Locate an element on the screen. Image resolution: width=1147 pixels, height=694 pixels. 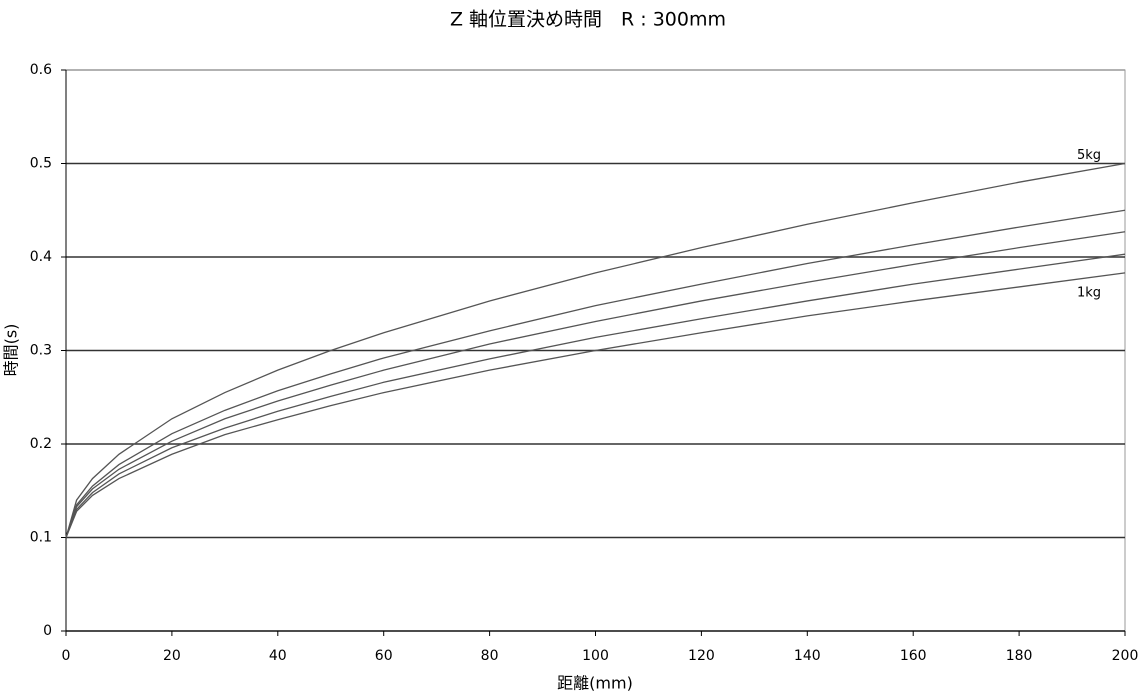
x-tick-label: 180 is located at coordinates (1019, 656).